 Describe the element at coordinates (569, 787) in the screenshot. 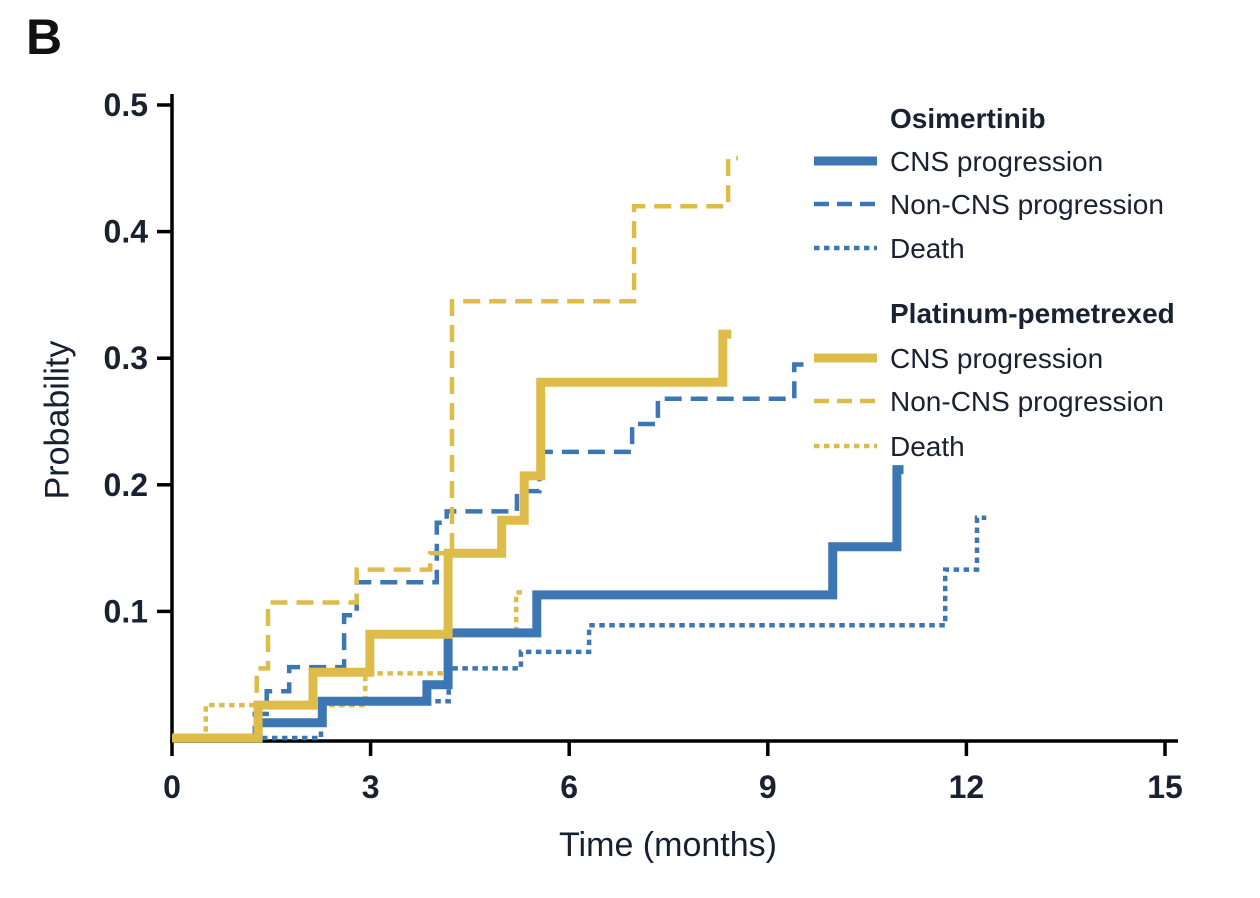

I see `x-tick-label: 6` at that location.